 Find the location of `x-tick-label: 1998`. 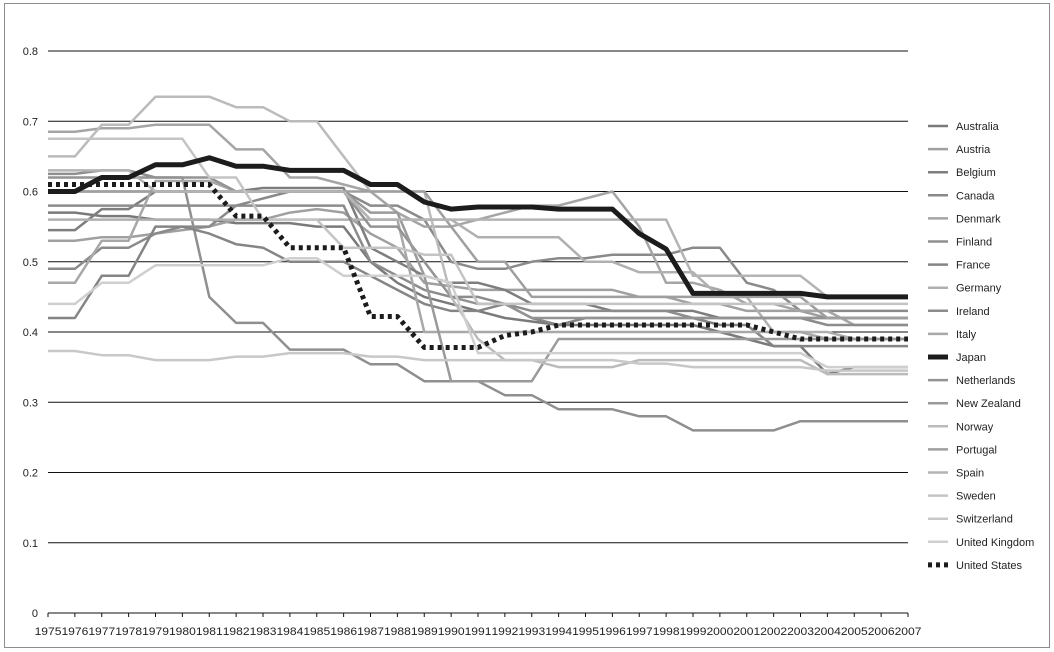

x-tick-label: 1998 is located at coordinates (666, 632).